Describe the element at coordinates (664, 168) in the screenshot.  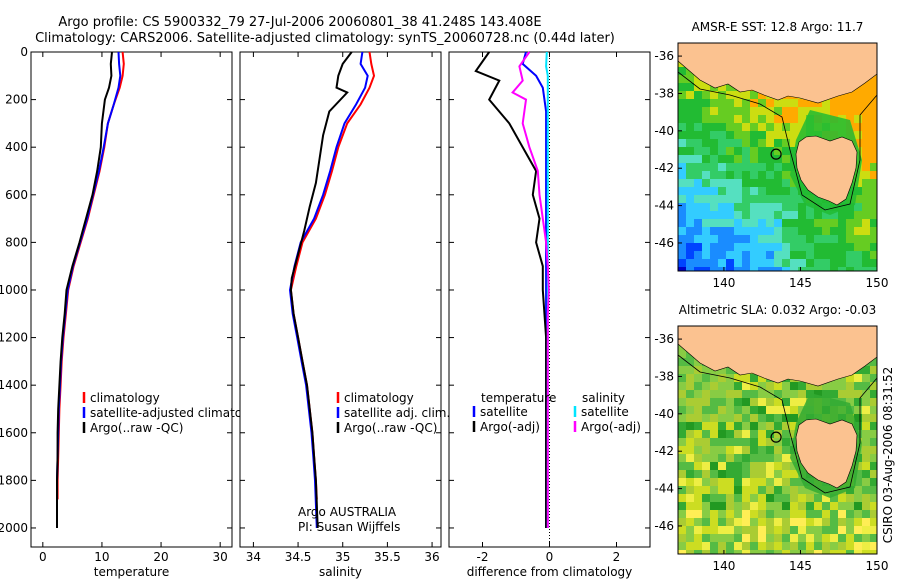
I see `map-y-tick-label: -42` at that location.